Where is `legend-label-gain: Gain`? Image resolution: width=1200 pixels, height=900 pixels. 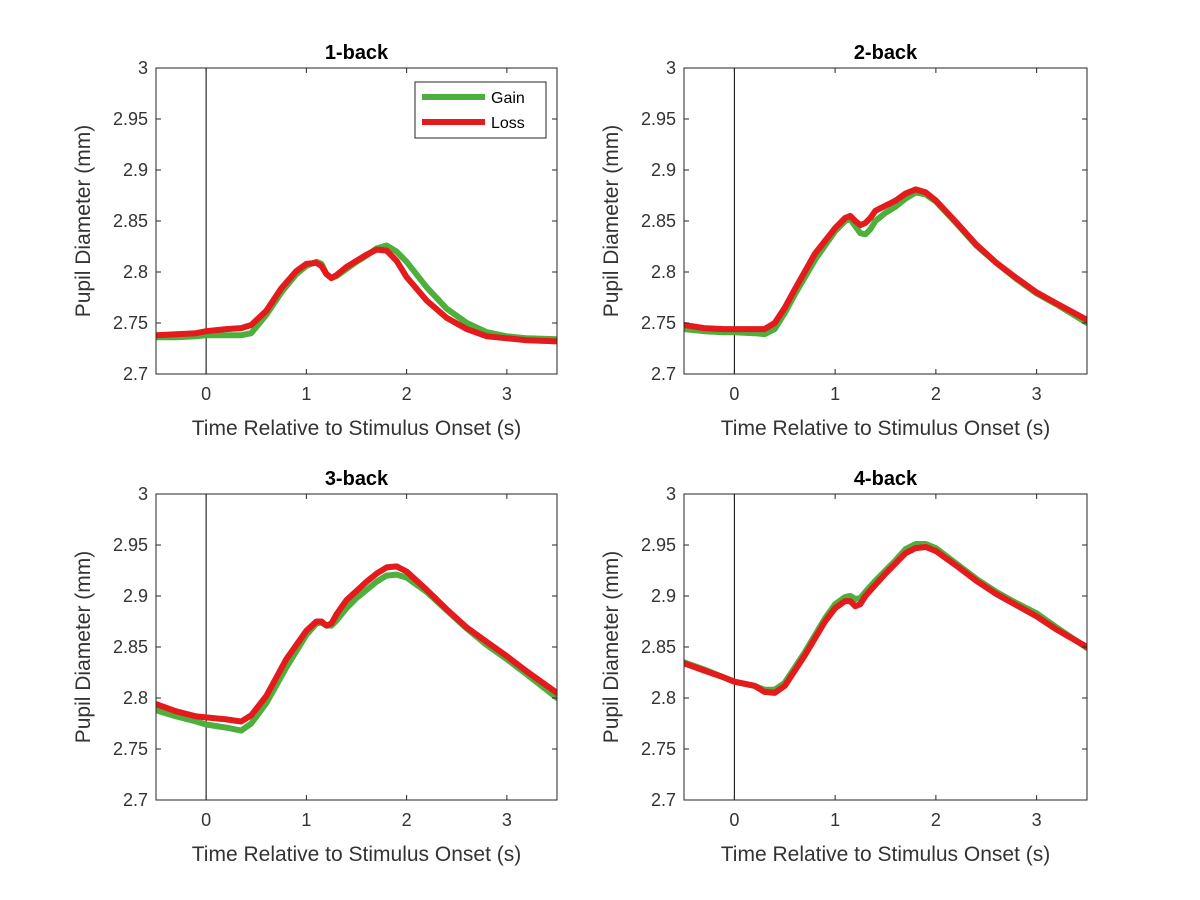
legend-label-gain: Gain is located at coordinates (508, 98).